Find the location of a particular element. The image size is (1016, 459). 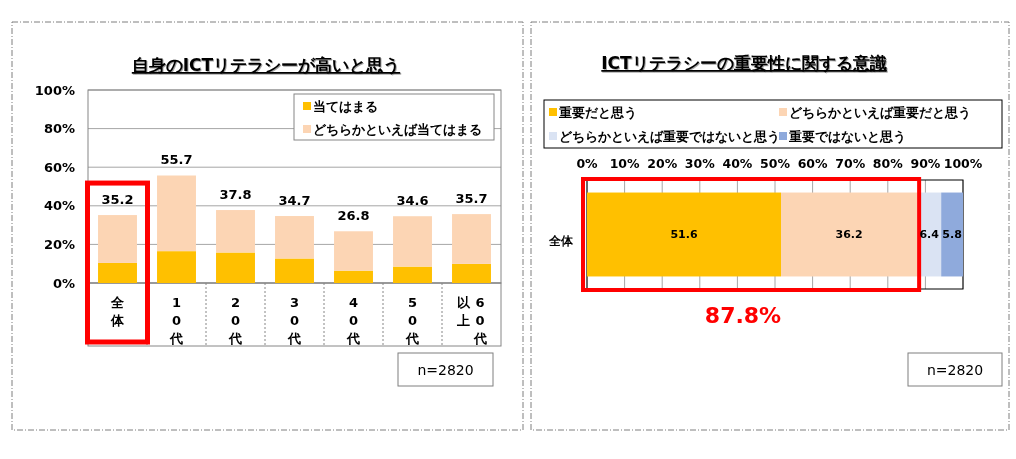

x-tick-label: 20% is located at coordinates (662, 163).